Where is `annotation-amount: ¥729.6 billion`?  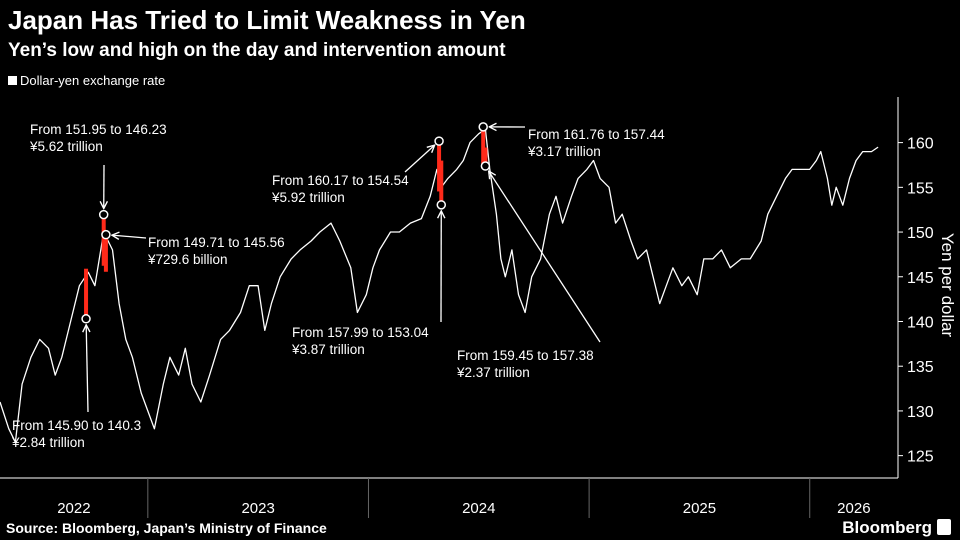 annotation-amount: ¥729.6 billion is located at coordinates (187, 259).